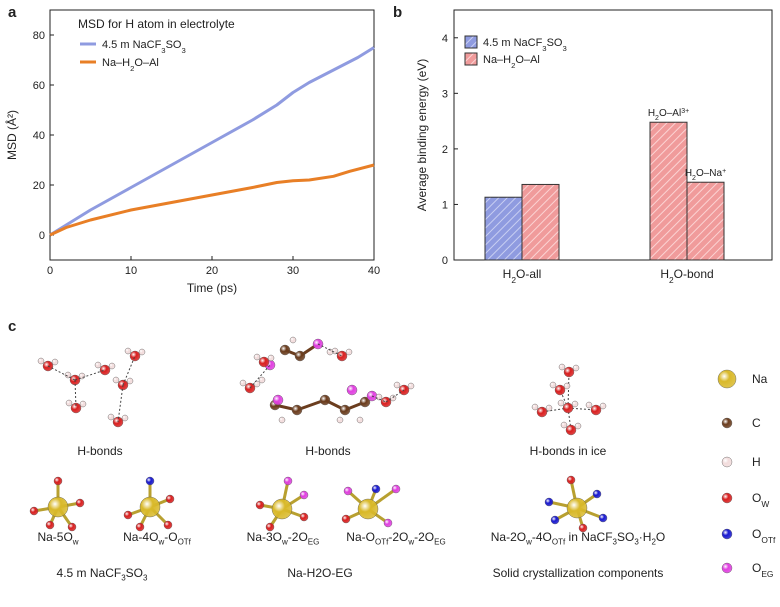 The image size is (780, 607). Describe the element at coordinates (212, 288) in the screenshot. I see `x-axis-label-a: Time (ps)` at that location.